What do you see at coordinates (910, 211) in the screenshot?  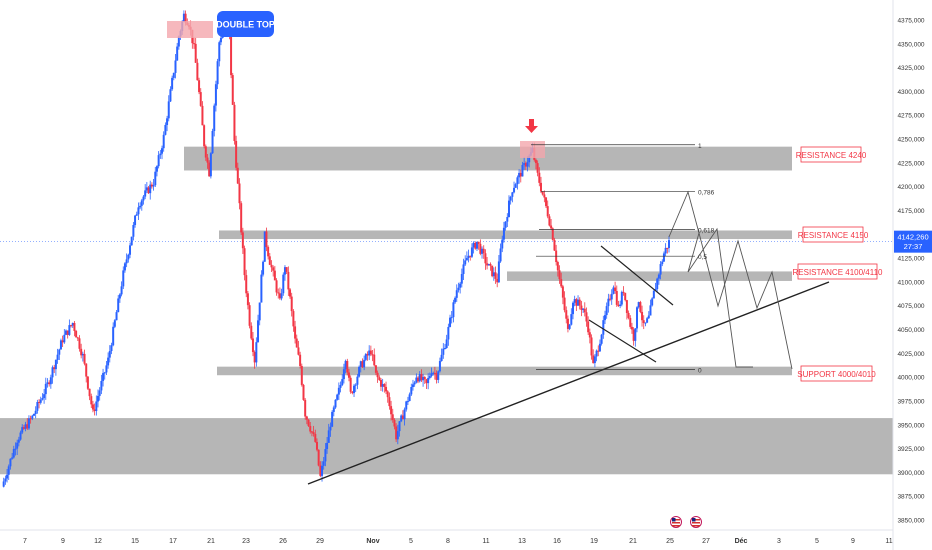 I see `y-tick-label: 4175,000` at bounding box center [910, 211].